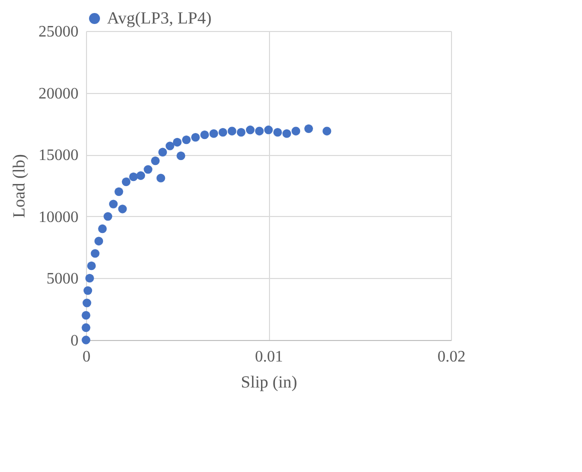  Describe the element at coordinates (86, 357) in the screenshot. I see `x-tick-label: 0` at that location.